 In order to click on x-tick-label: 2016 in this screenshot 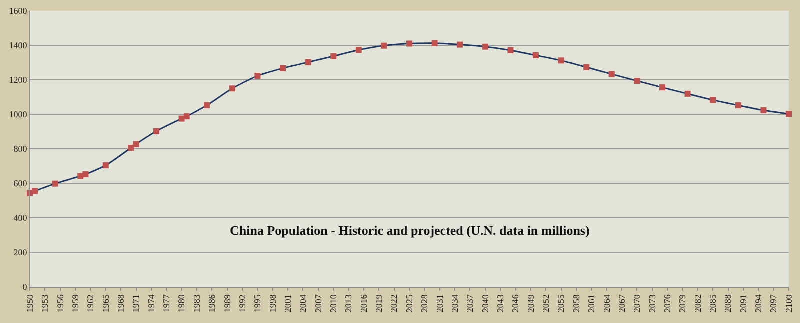, I will do `click(363, 303)`.